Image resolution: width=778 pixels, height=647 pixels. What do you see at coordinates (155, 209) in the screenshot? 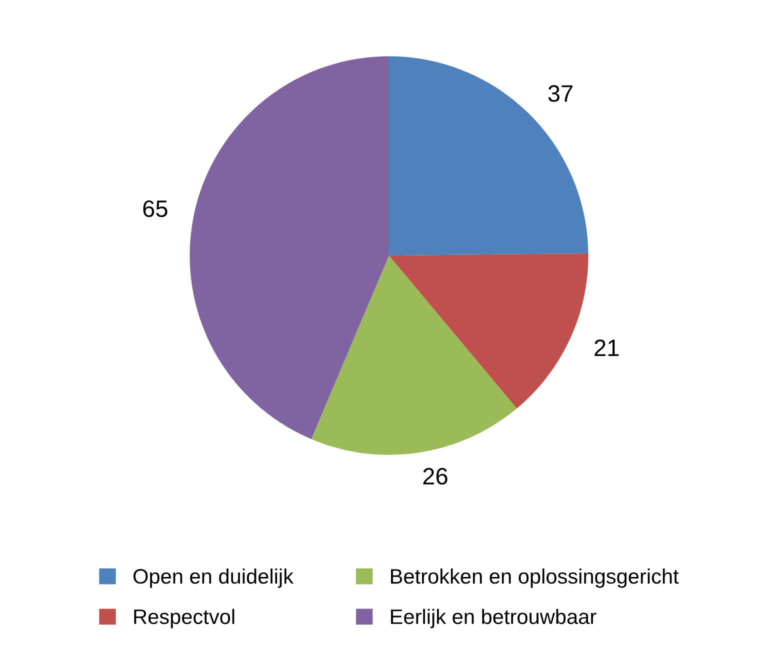
I see `data-label: 65` at bounding box center [155, 209].